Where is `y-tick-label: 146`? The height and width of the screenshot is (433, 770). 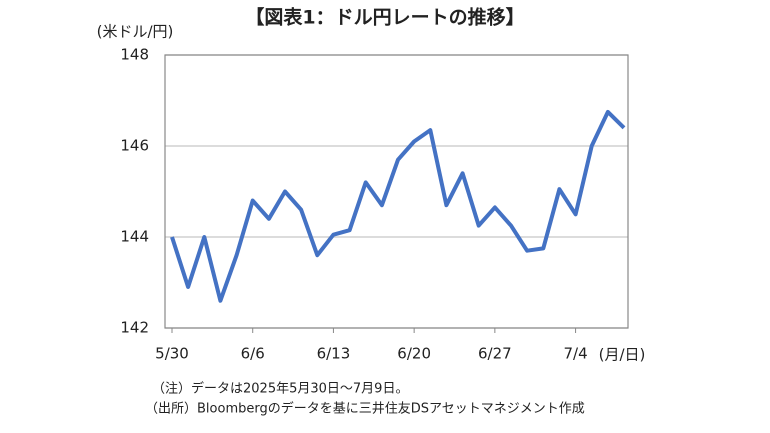 y-tick-label: 146 is located at coordinates (134, 146).